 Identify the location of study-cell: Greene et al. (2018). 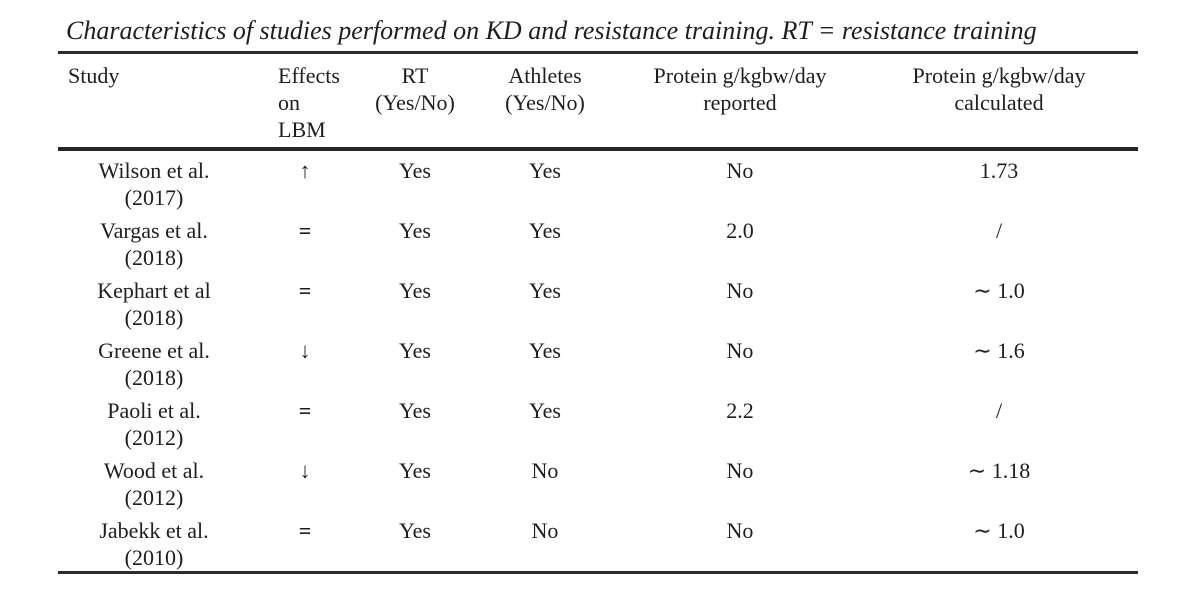
(154, 361).